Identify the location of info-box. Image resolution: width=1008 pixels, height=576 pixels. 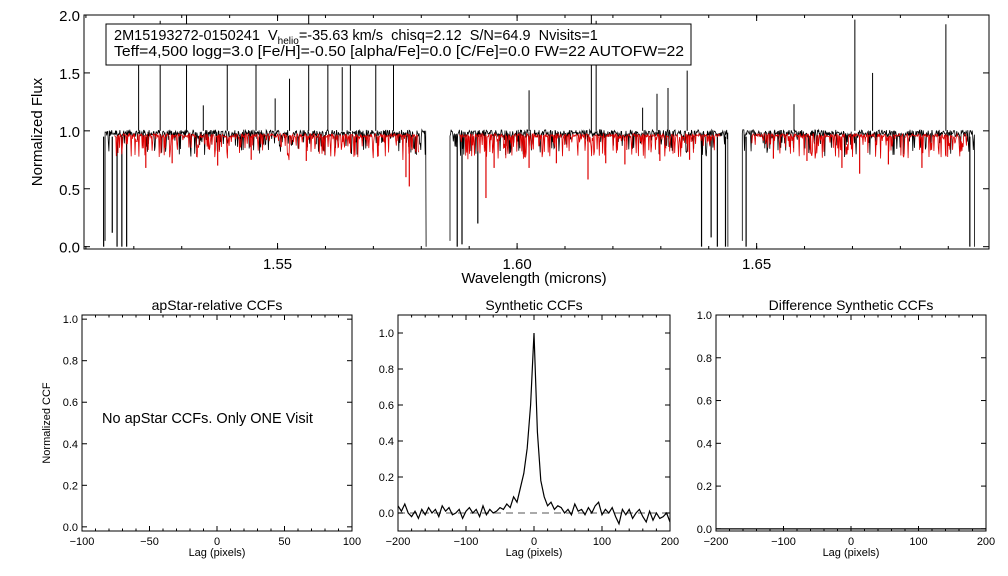
(398, 44).